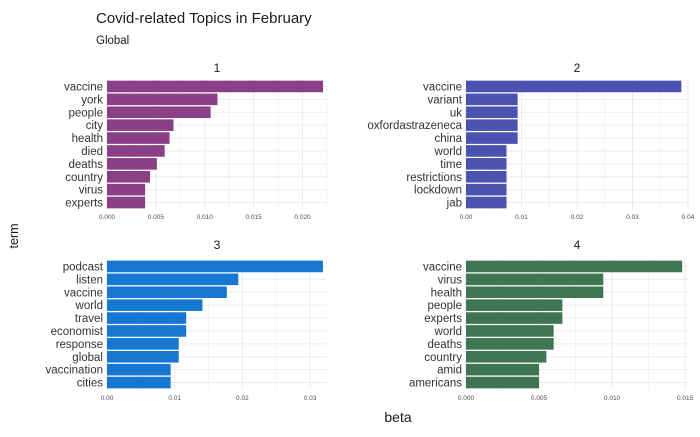 This screenshot has height=437, width=700. I want to click on bar-died, so click(136, 151).